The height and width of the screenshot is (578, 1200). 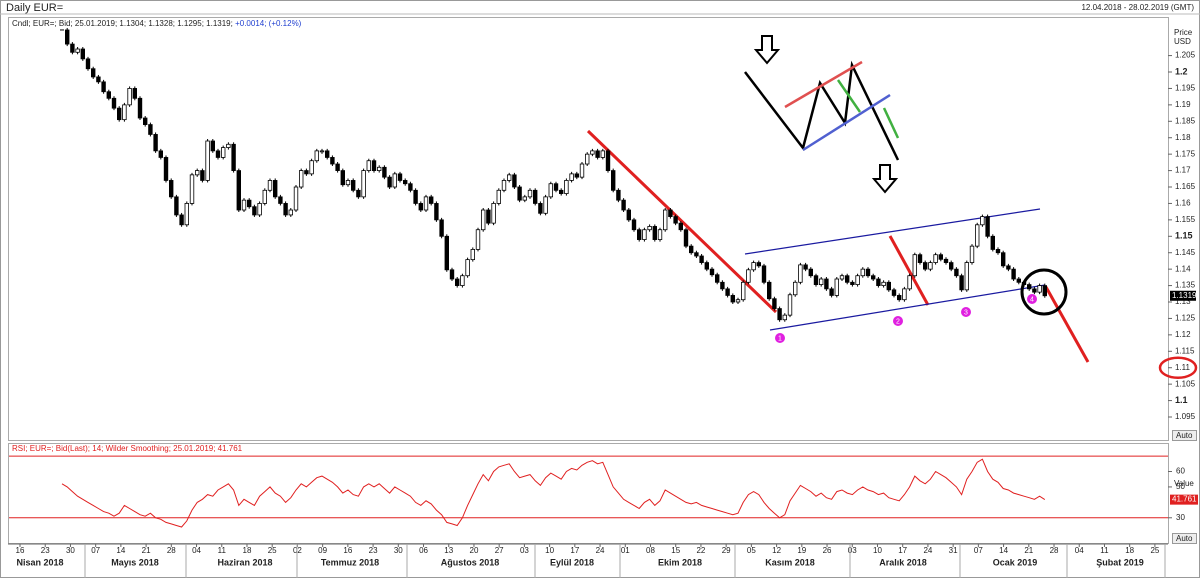 I want to click on x-tick-label: 16, so click(x=347, y=550).